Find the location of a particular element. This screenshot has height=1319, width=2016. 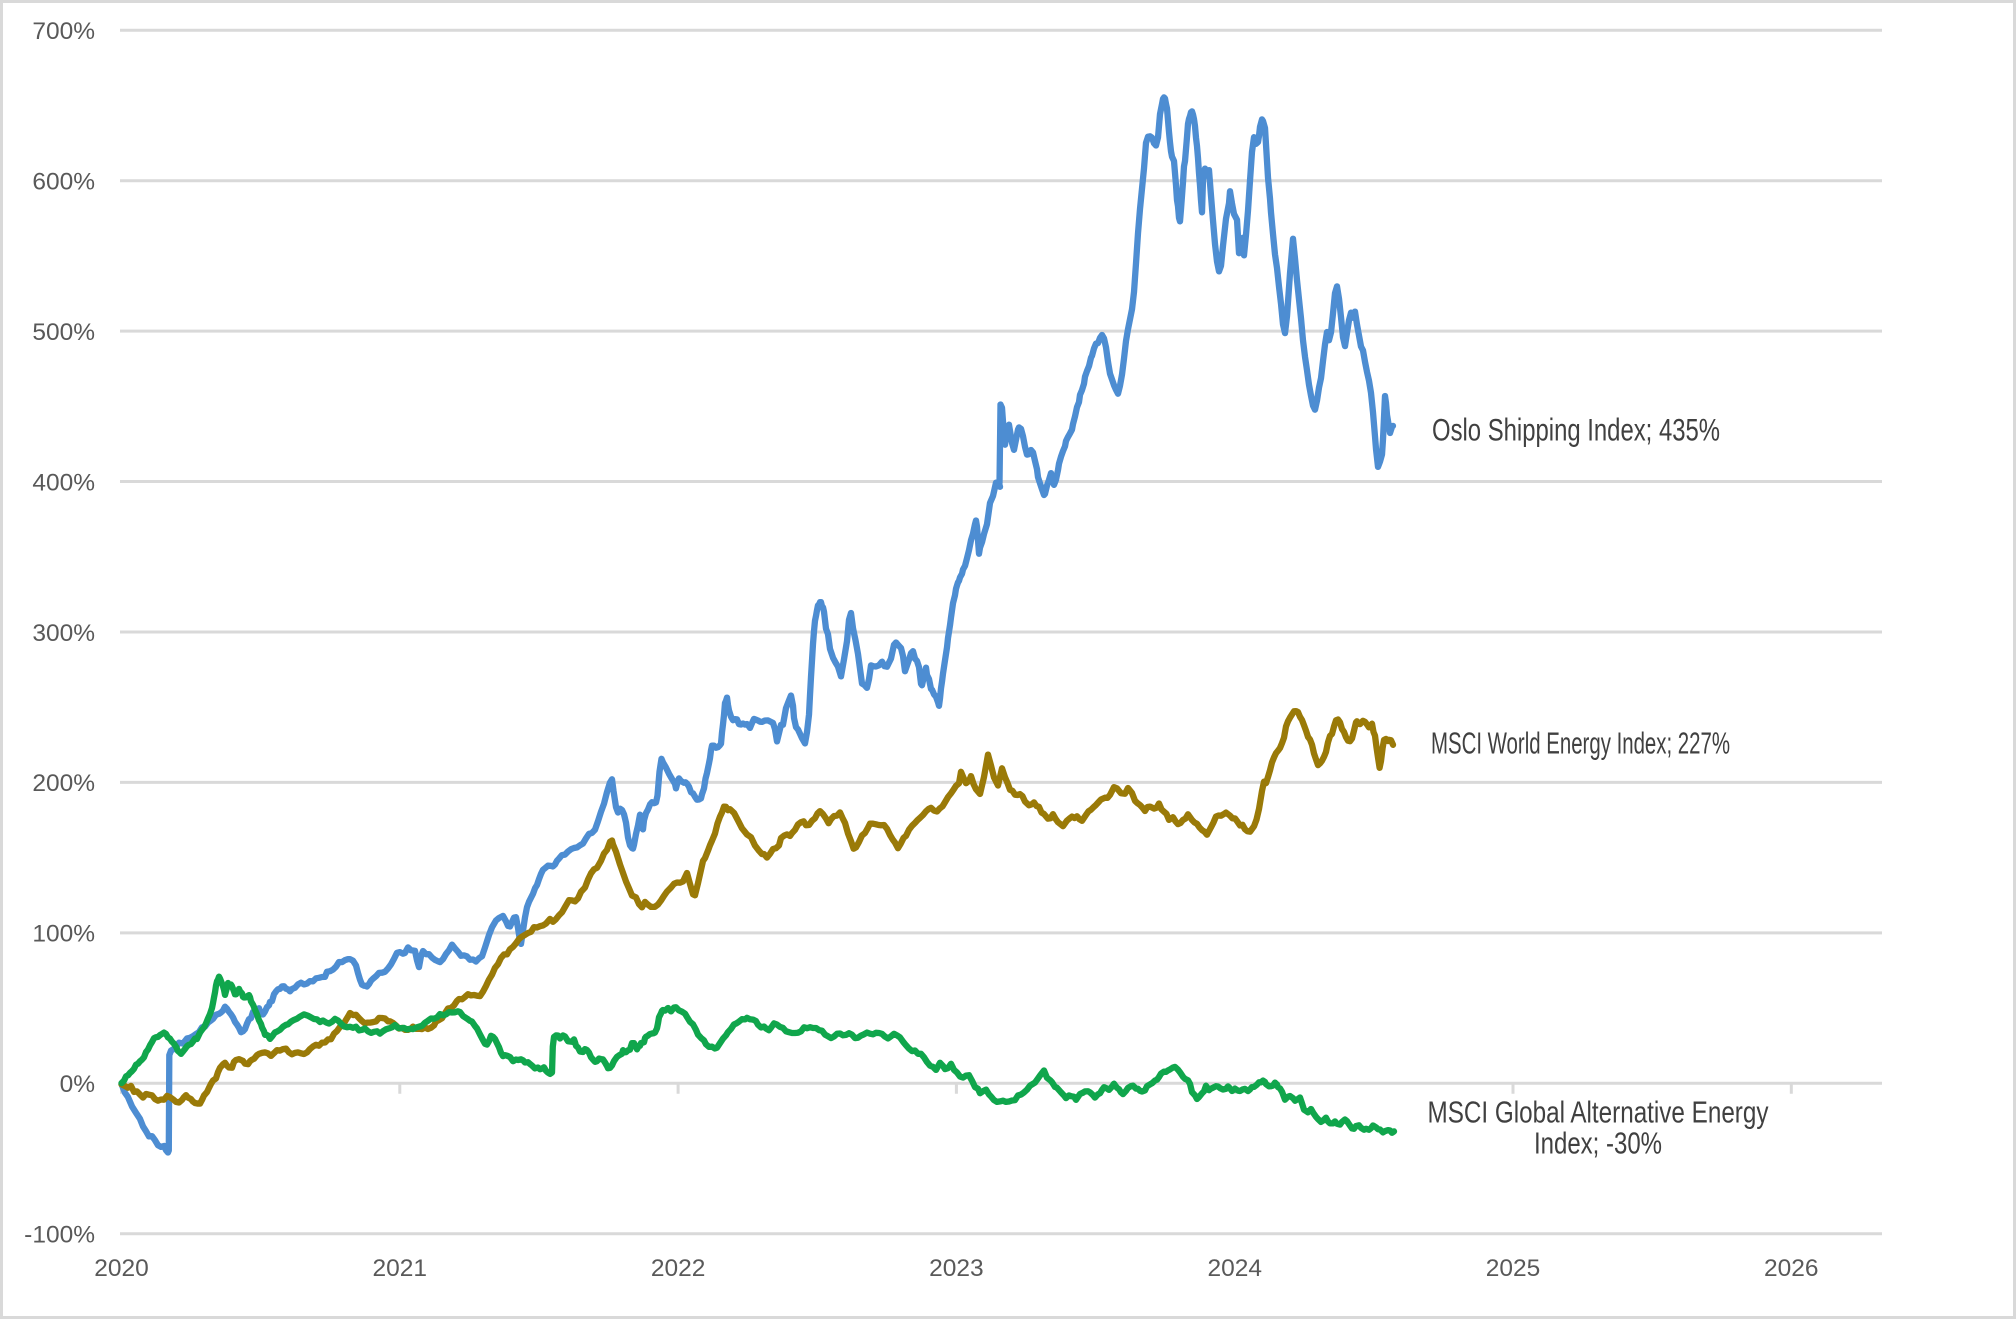

svg-text: 200% is located at coordinates (63, 783).